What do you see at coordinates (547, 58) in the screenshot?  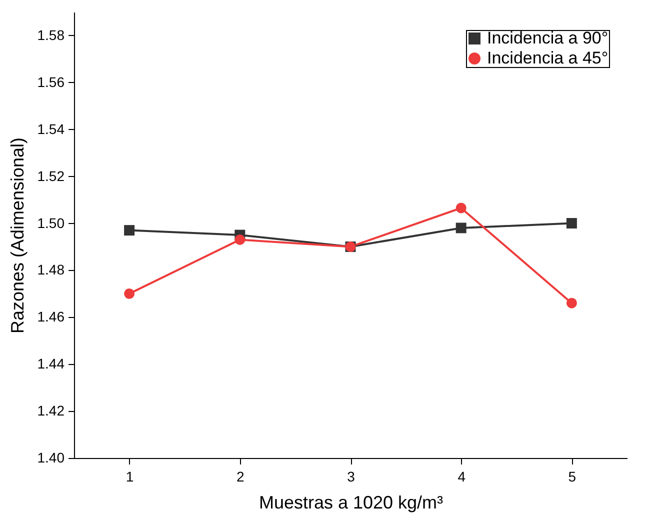 I see `legend-label: Incidencia a 45°` at bounding box center [547, 58].